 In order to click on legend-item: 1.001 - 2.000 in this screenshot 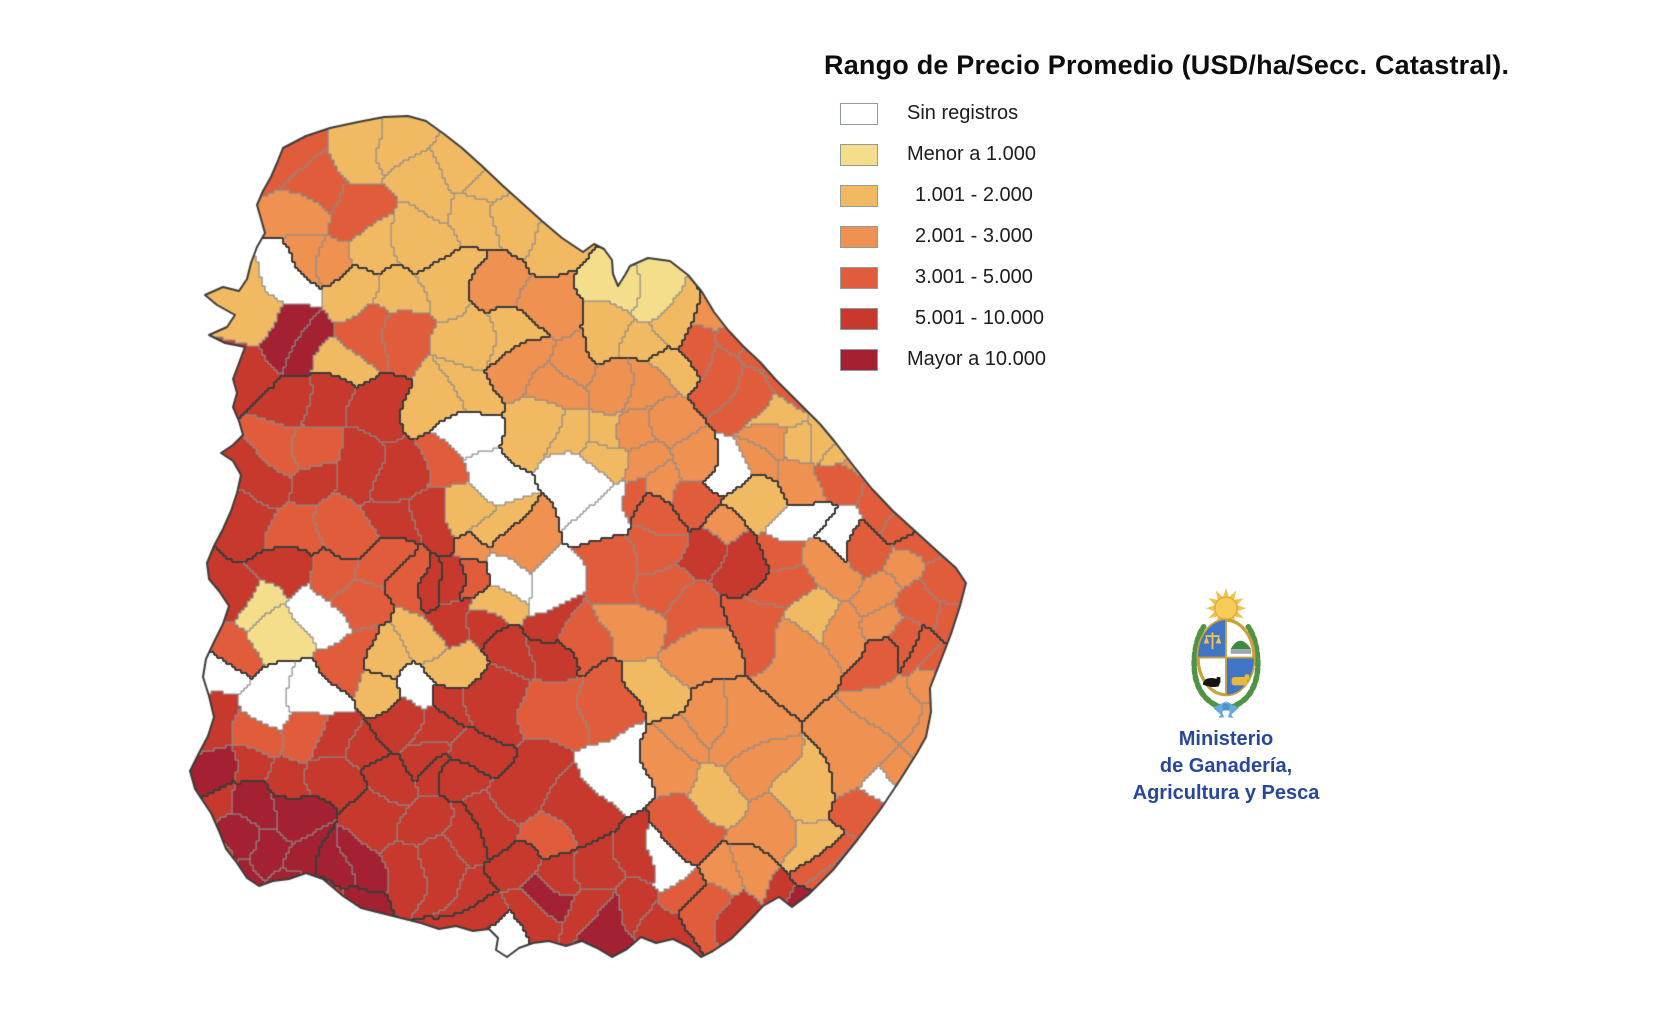, I will do `click(943, 195)`.